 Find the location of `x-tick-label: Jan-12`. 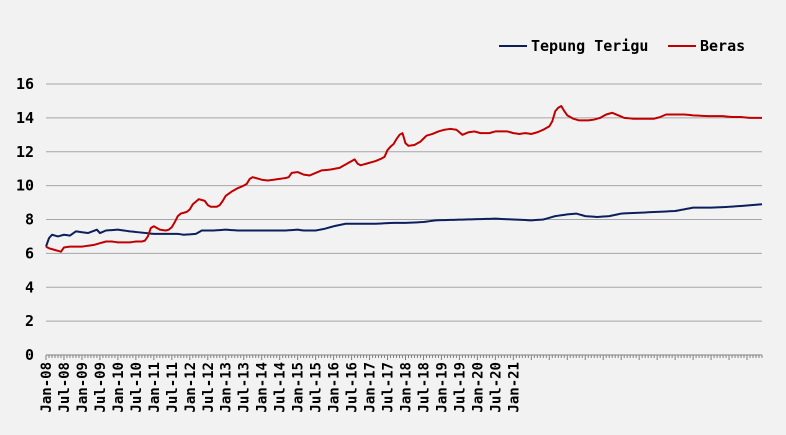

x-tick-label: Jan-12 is located at coordinates (191, 387).